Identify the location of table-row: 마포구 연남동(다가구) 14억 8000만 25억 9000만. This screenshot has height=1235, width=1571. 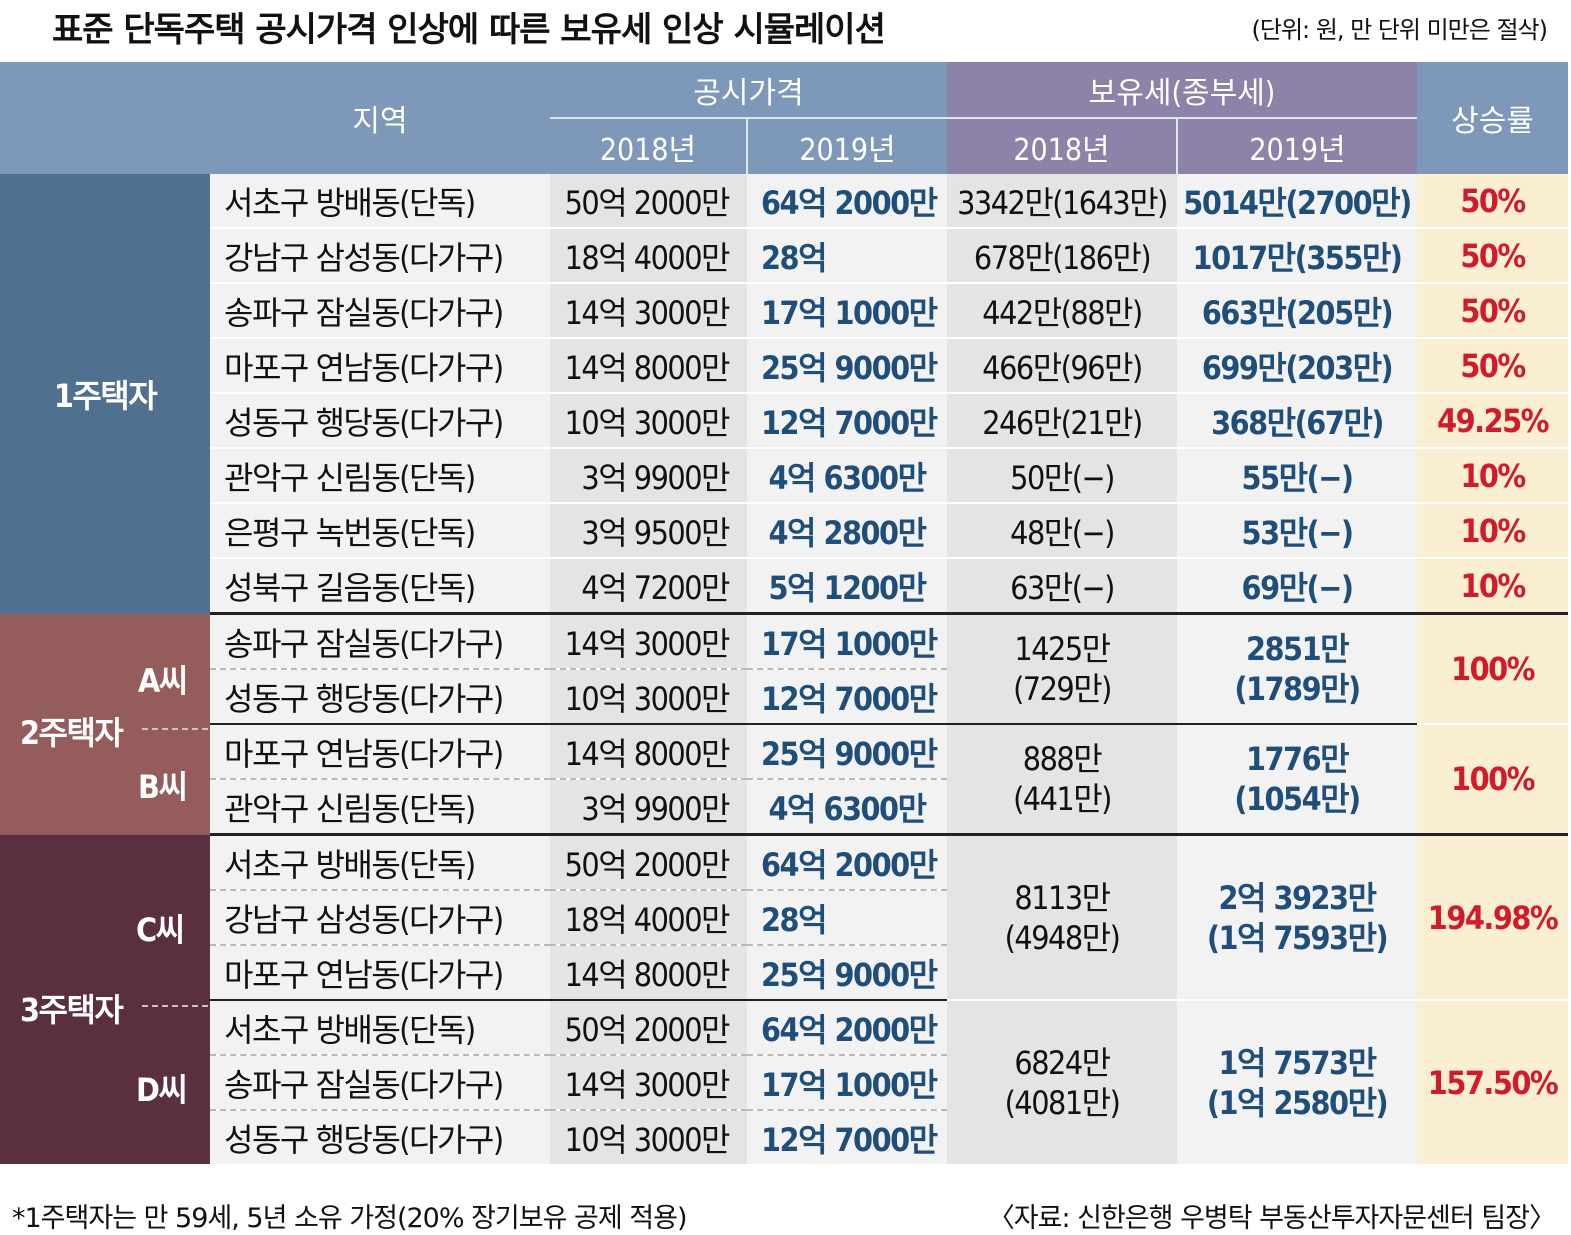
(784, 973).